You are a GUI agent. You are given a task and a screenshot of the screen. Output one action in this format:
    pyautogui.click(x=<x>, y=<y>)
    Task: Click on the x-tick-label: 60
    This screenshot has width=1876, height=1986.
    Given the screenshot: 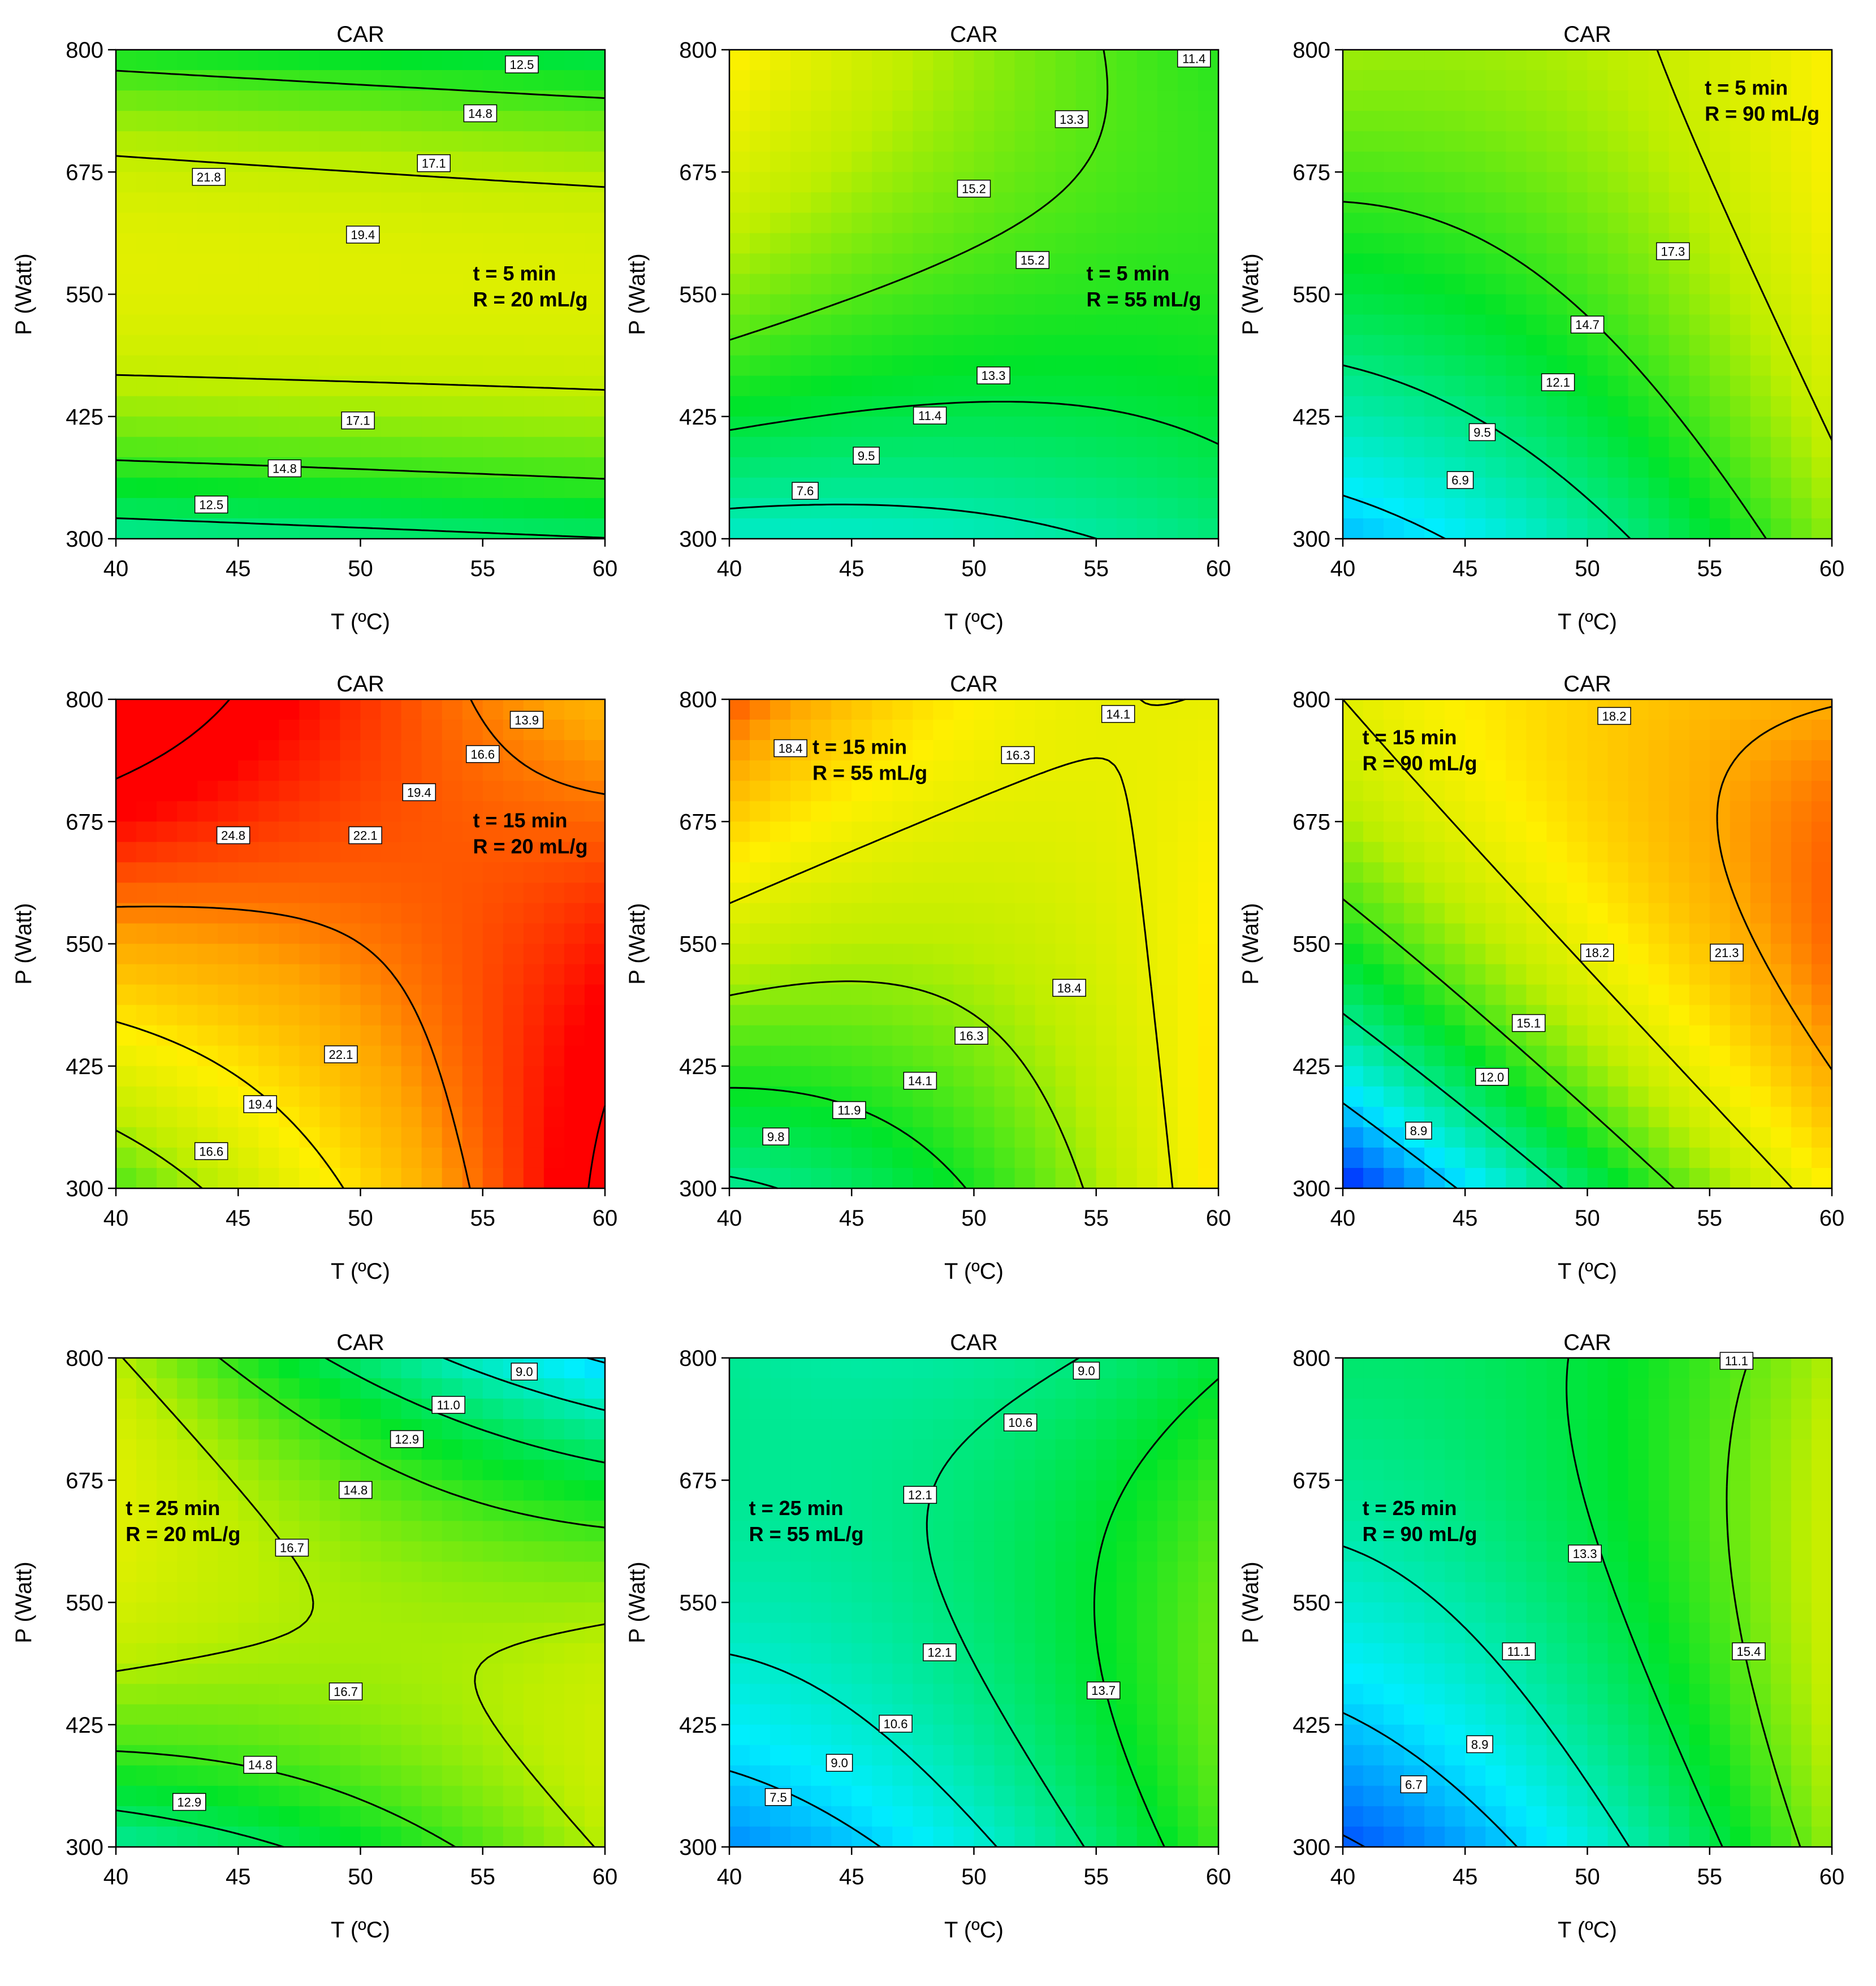 What is the action you would take?
    pyautogui.click(x=1219, y=569)
    